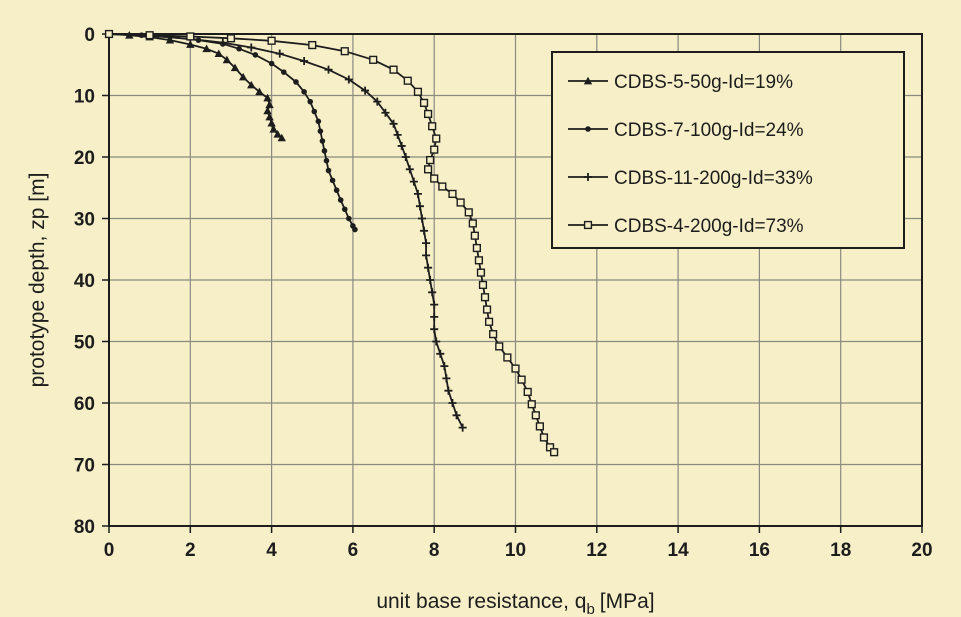  Describe the element at coordinates (84, 220) in the screenshot. I see `y-tick-label-3: 30` at that location.